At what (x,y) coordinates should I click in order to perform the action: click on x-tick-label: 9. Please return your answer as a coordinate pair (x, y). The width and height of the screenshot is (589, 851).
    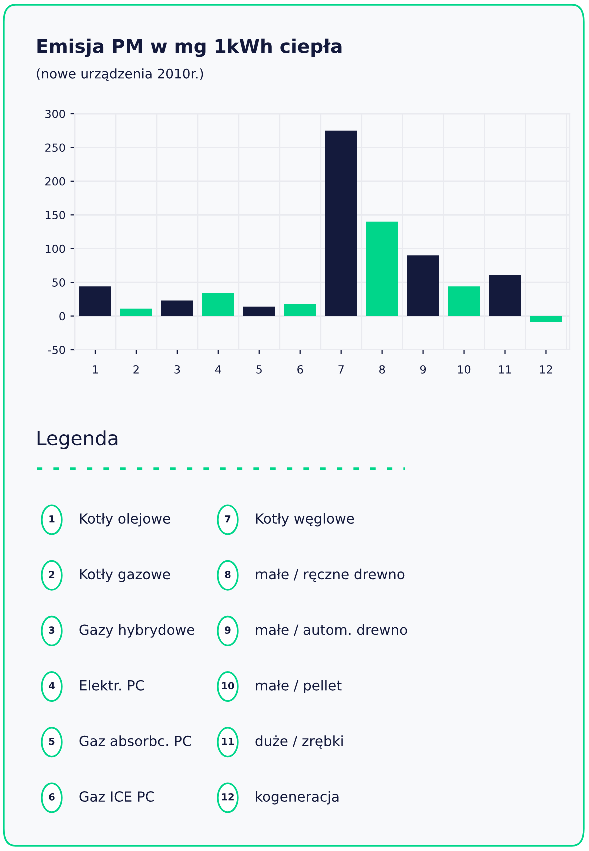
    Looking at the image, I should click on (423, 369).